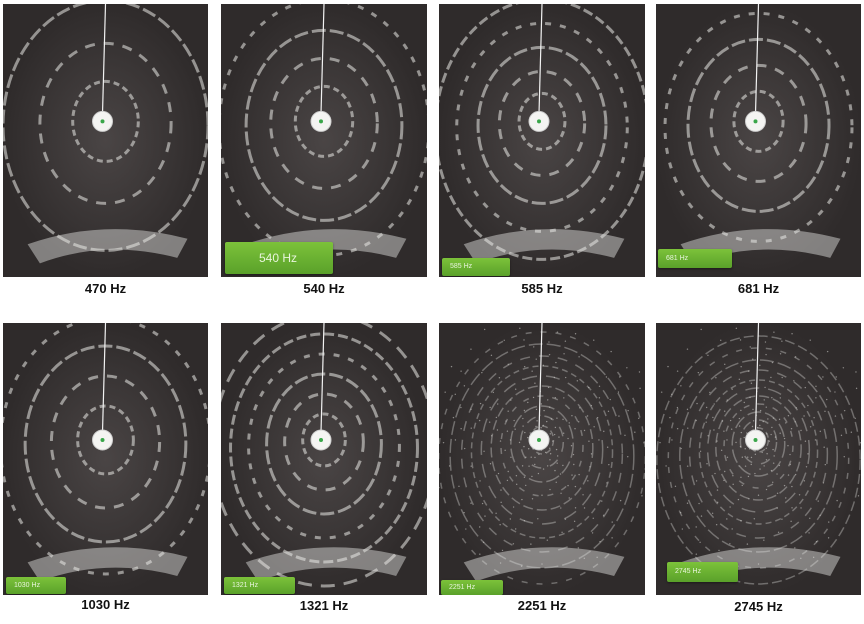 Image resolution: width=864 pixels, height=624 pixels. I want to click on sand-pattern-photo: 1030 Hz, so click(105, 459).